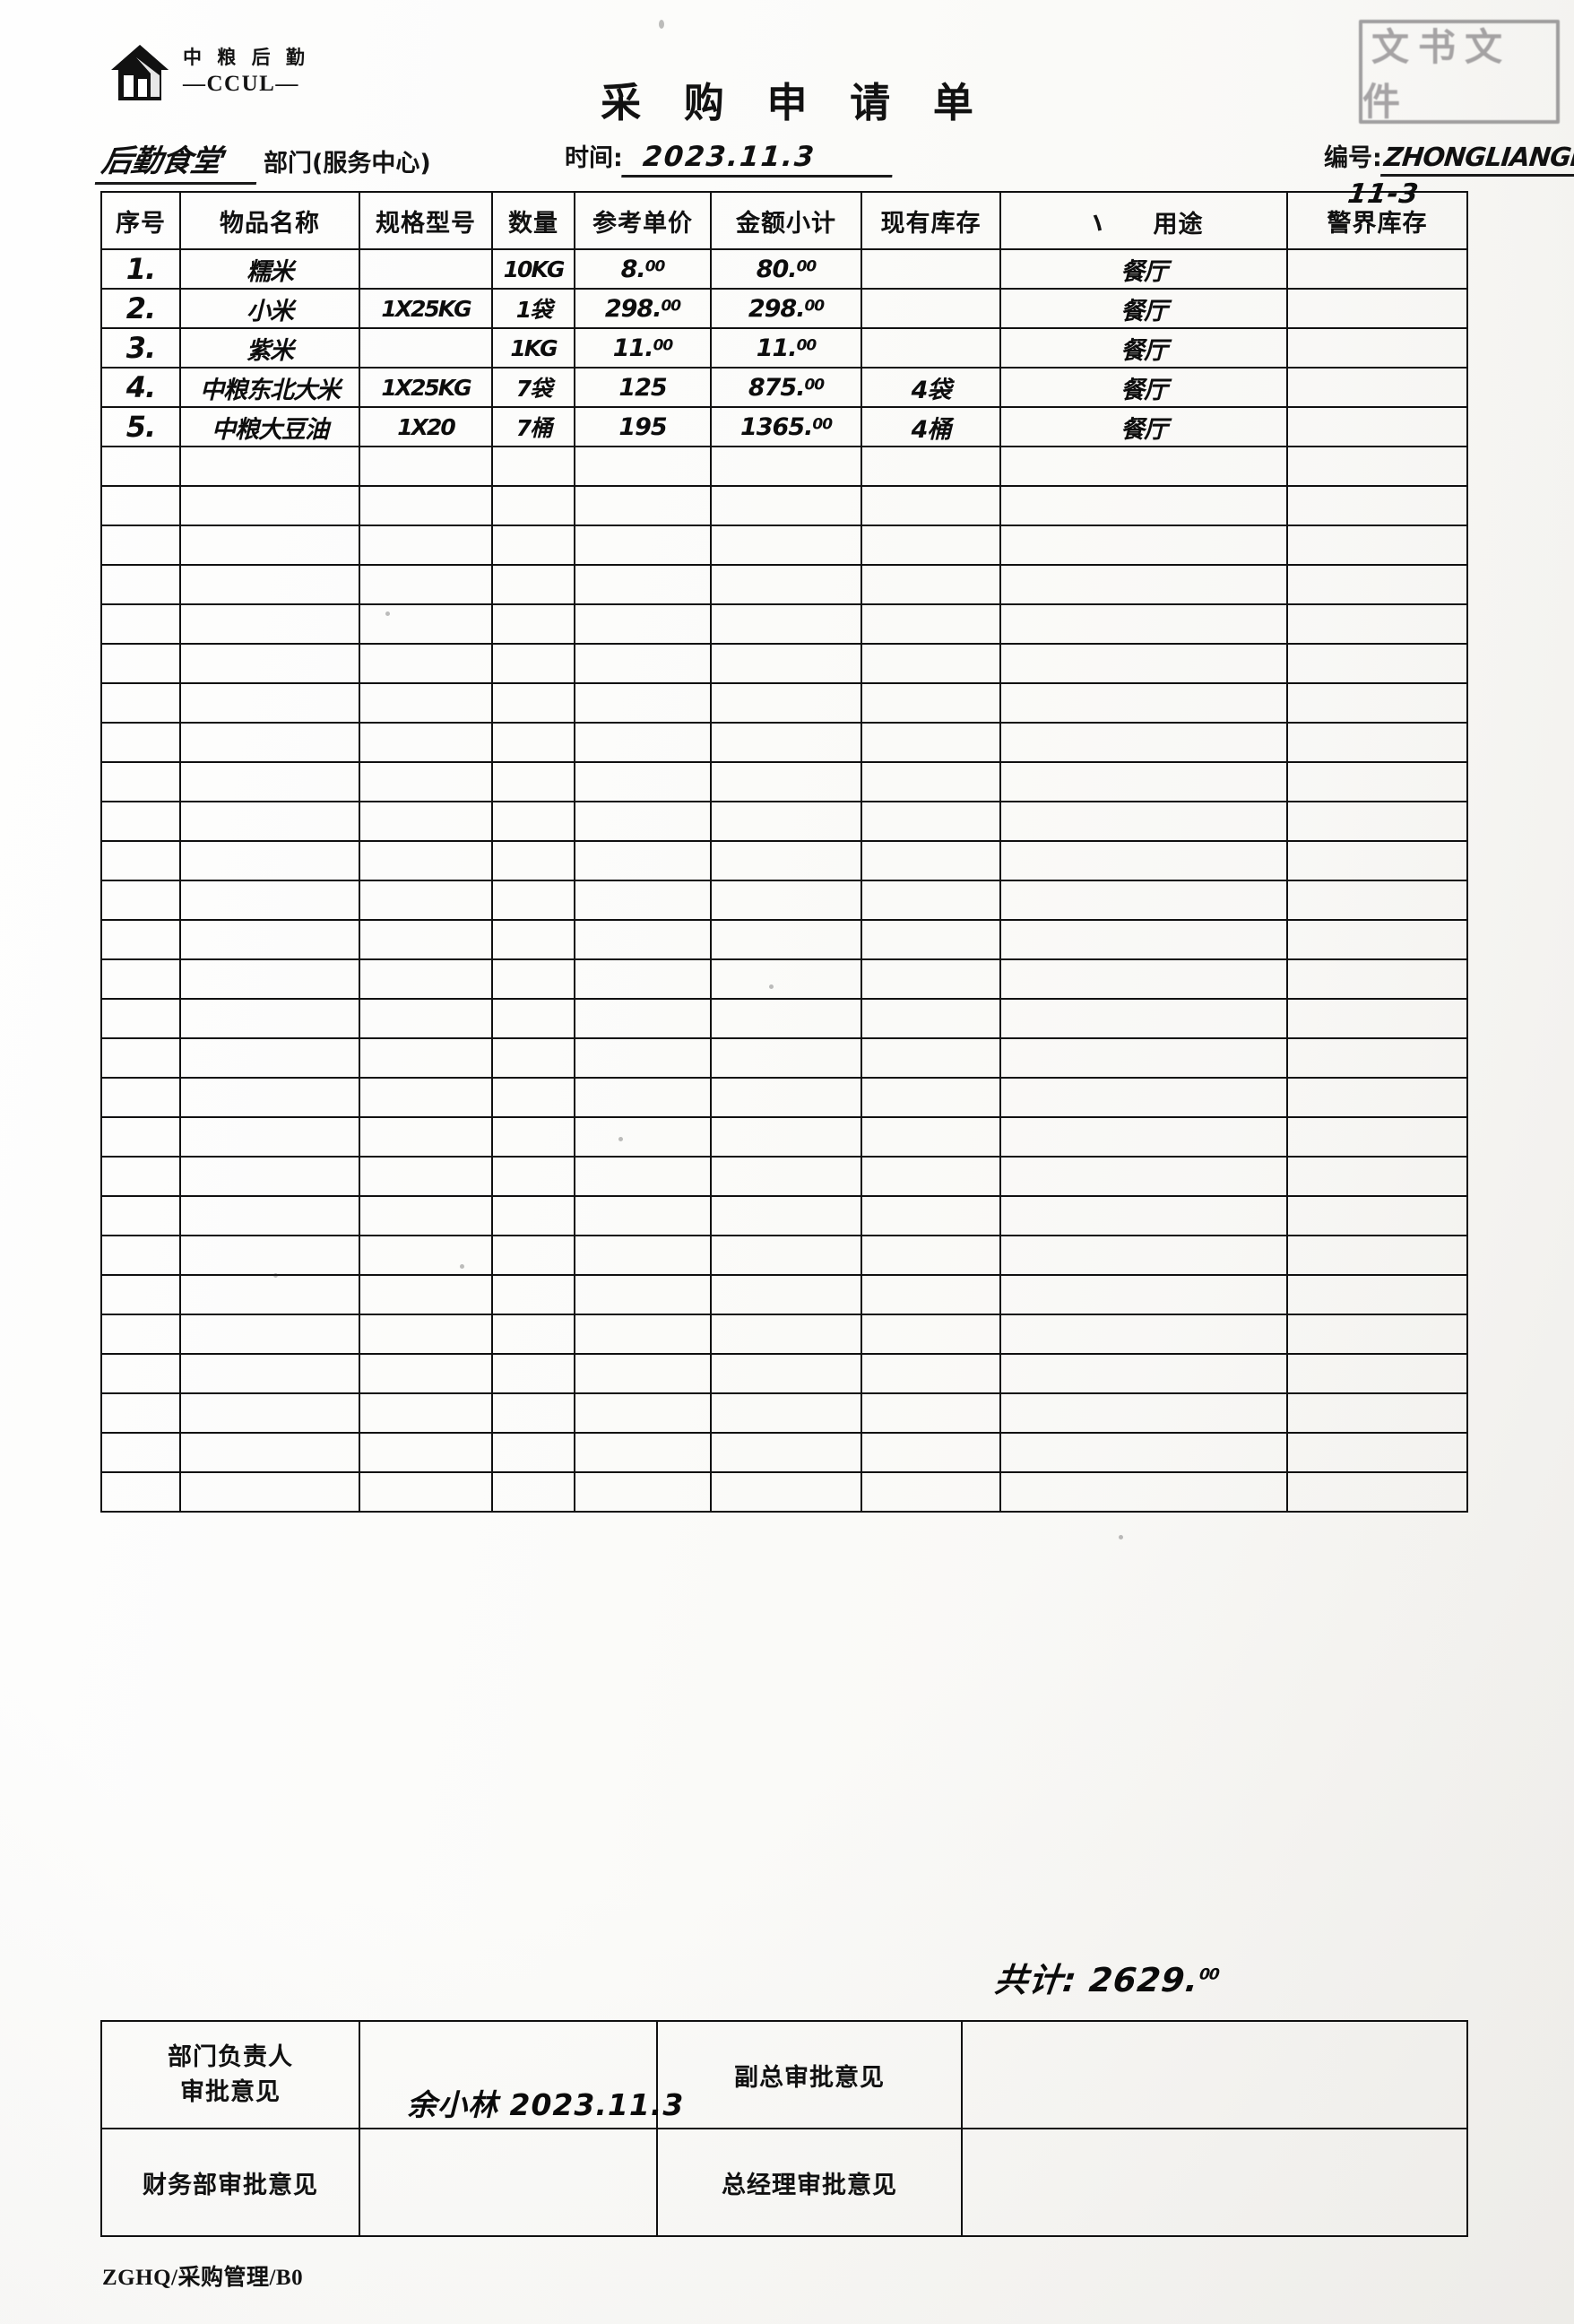 The height and width of the screenshot is (2324, 1574). I want to click on item-name-cell: 中粮东北大米, so click(270, 387).